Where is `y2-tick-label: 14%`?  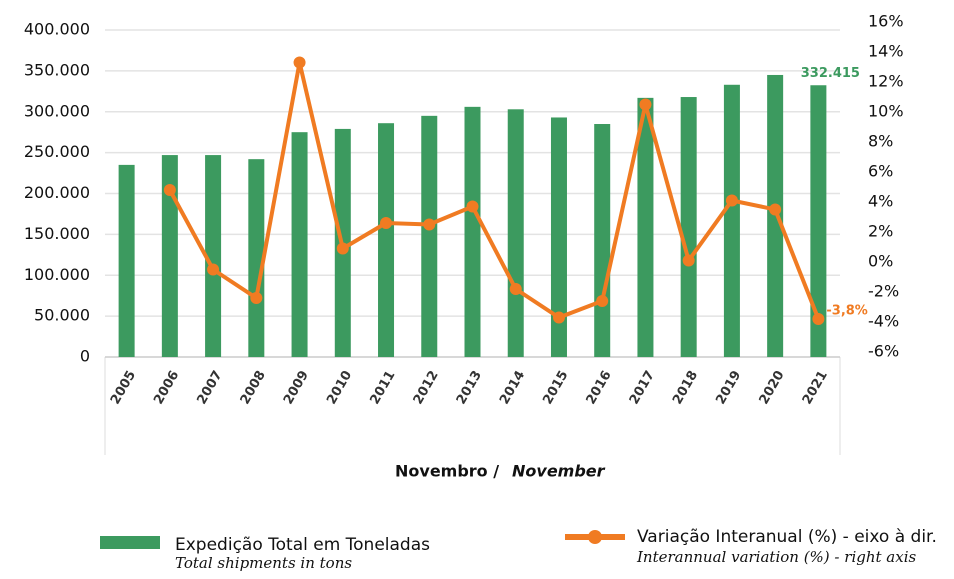 y2-tick-label: 14% is located at coordinates (886, 51).